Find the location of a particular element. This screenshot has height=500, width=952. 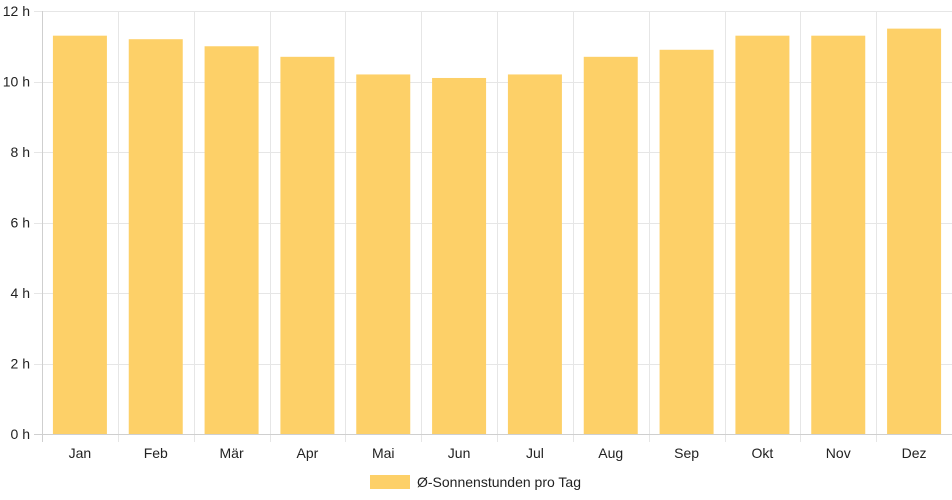

x-tick-label: Dez is located at coordinates (914, 453).